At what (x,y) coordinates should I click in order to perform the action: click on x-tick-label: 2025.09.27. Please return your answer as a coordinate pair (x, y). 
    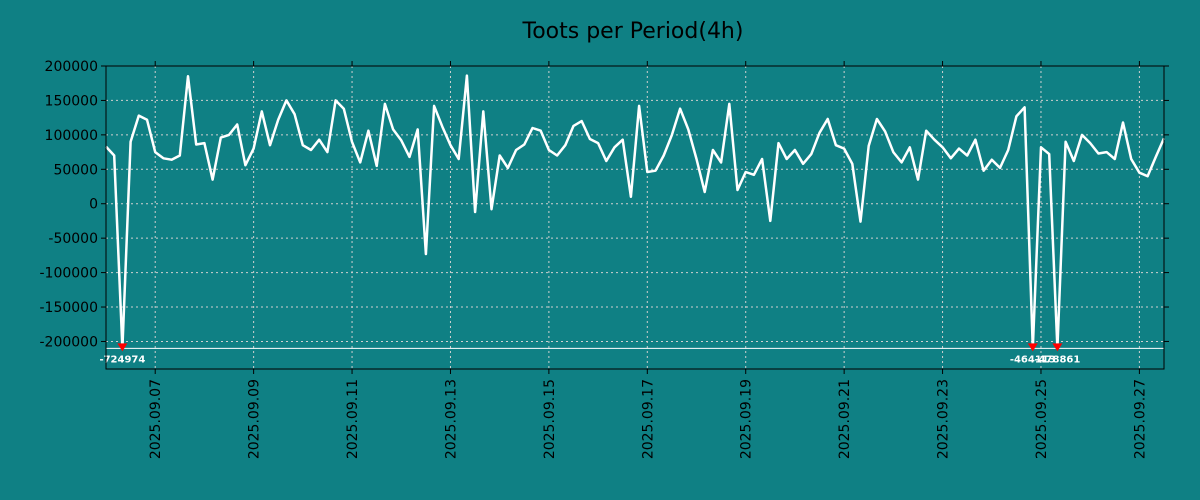
    Looking at the image, I should click on (1140, 419).